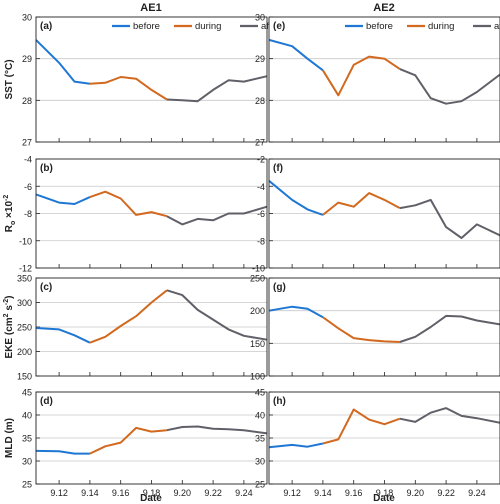 The width and height of the screenshot is (500, 504). What do you see at coordinates (24, 303) in the screenshot?
I see `y-tick-label: 300` at bounding box center [24, 303].